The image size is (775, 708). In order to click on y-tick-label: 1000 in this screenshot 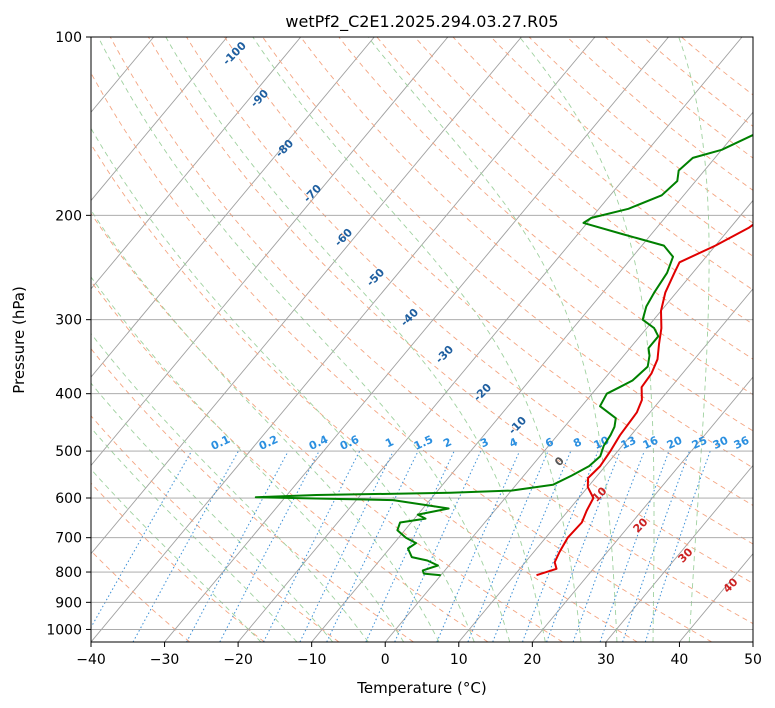, I will do `click(64, 630)`.